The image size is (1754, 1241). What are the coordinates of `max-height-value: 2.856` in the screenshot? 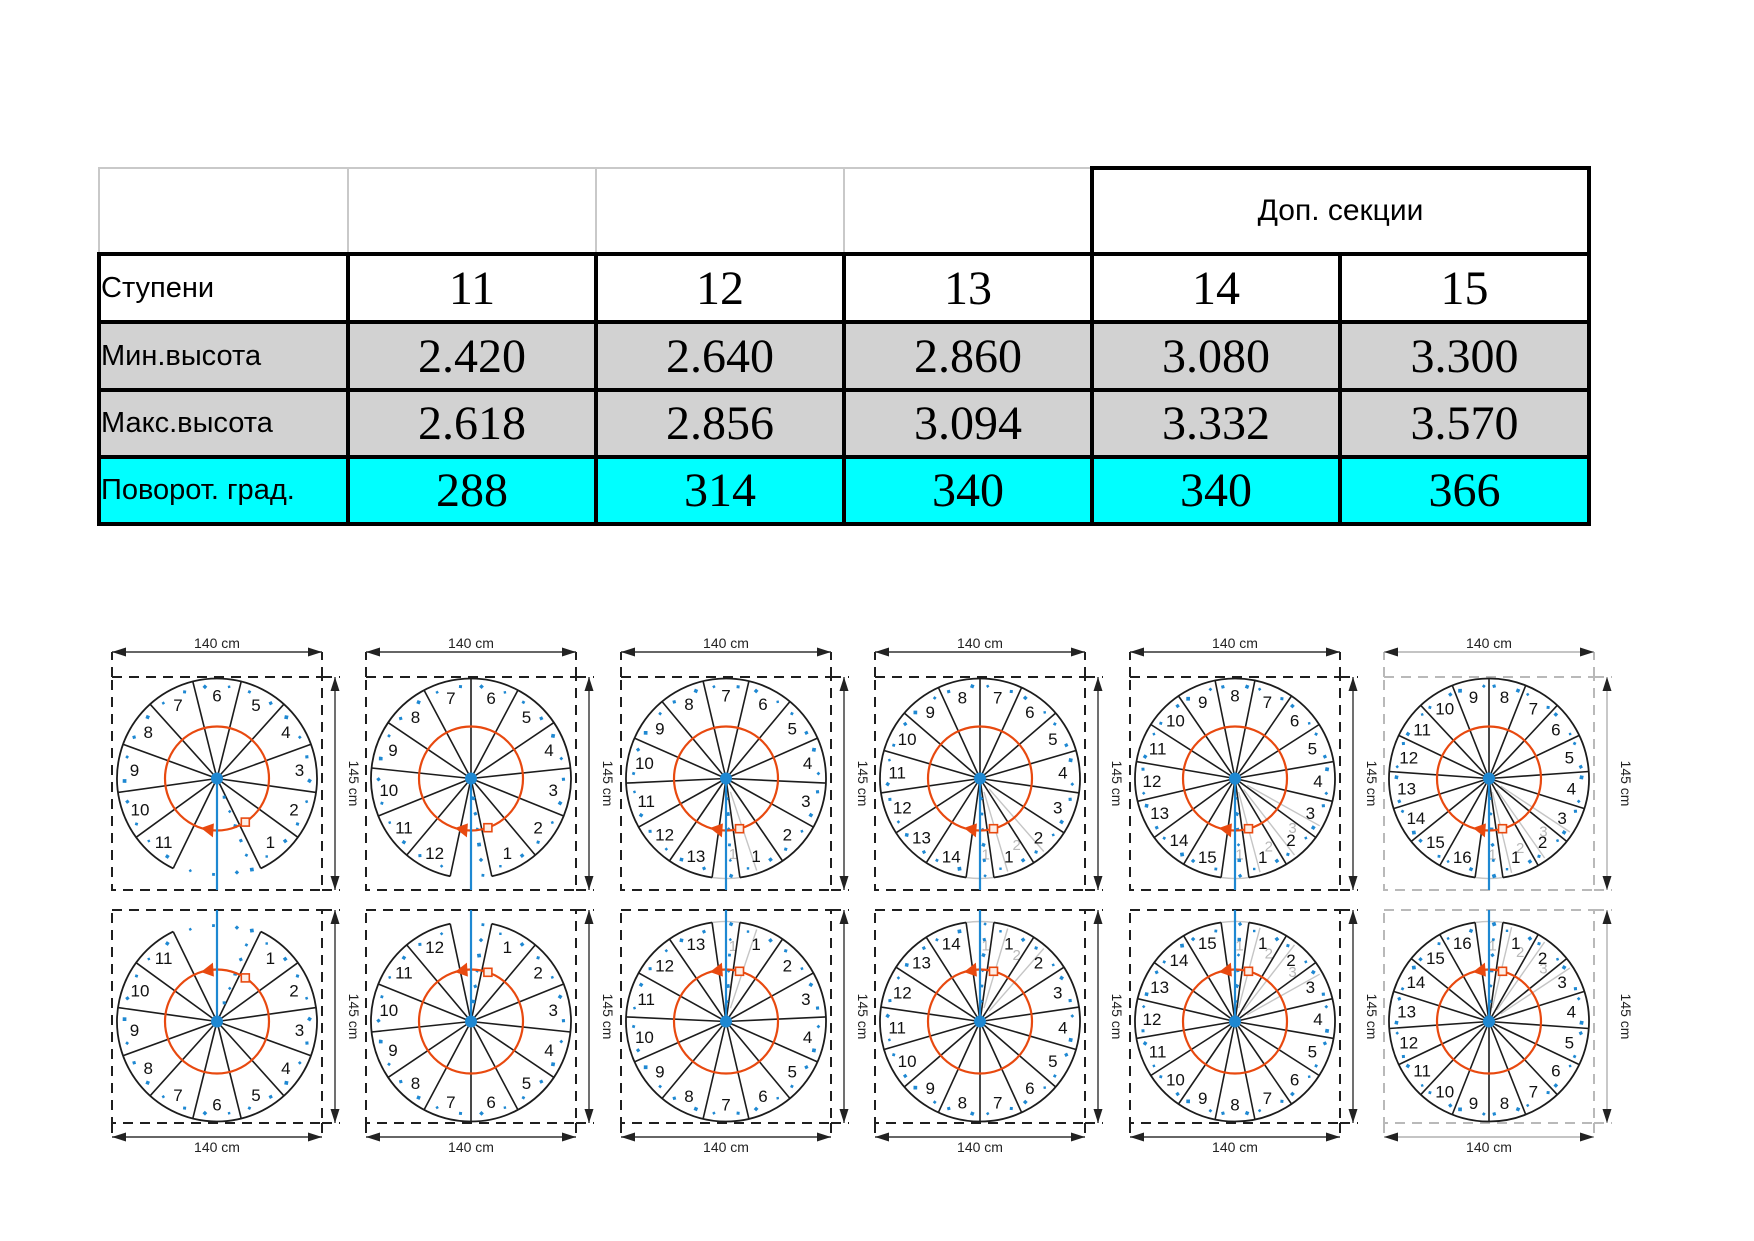 It's located at (720, 423).